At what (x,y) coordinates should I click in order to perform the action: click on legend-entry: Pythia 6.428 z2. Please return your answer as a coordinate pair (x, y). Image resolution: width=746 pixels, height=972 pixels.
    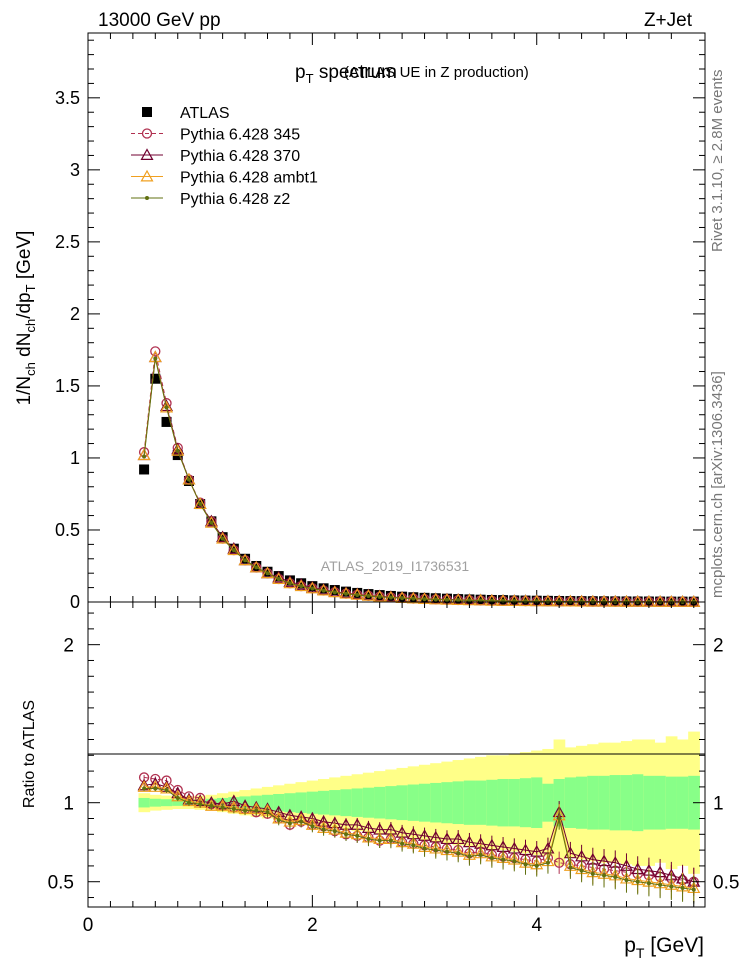
    Looking at the image, I should click on (210, 199).